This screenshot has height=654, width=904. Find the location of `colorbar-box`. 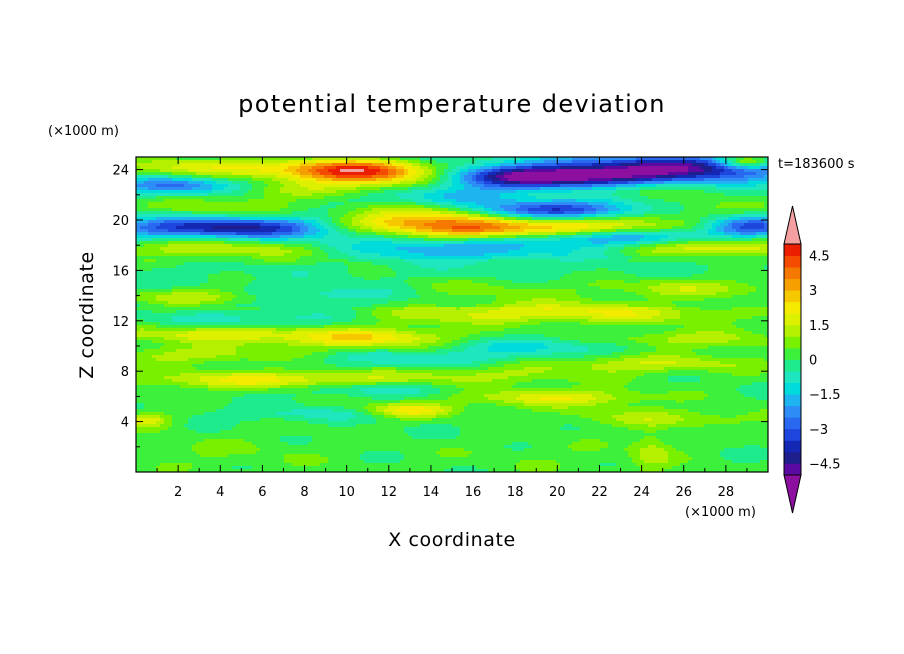

colorbar-box is located at coordinates (792, 446).